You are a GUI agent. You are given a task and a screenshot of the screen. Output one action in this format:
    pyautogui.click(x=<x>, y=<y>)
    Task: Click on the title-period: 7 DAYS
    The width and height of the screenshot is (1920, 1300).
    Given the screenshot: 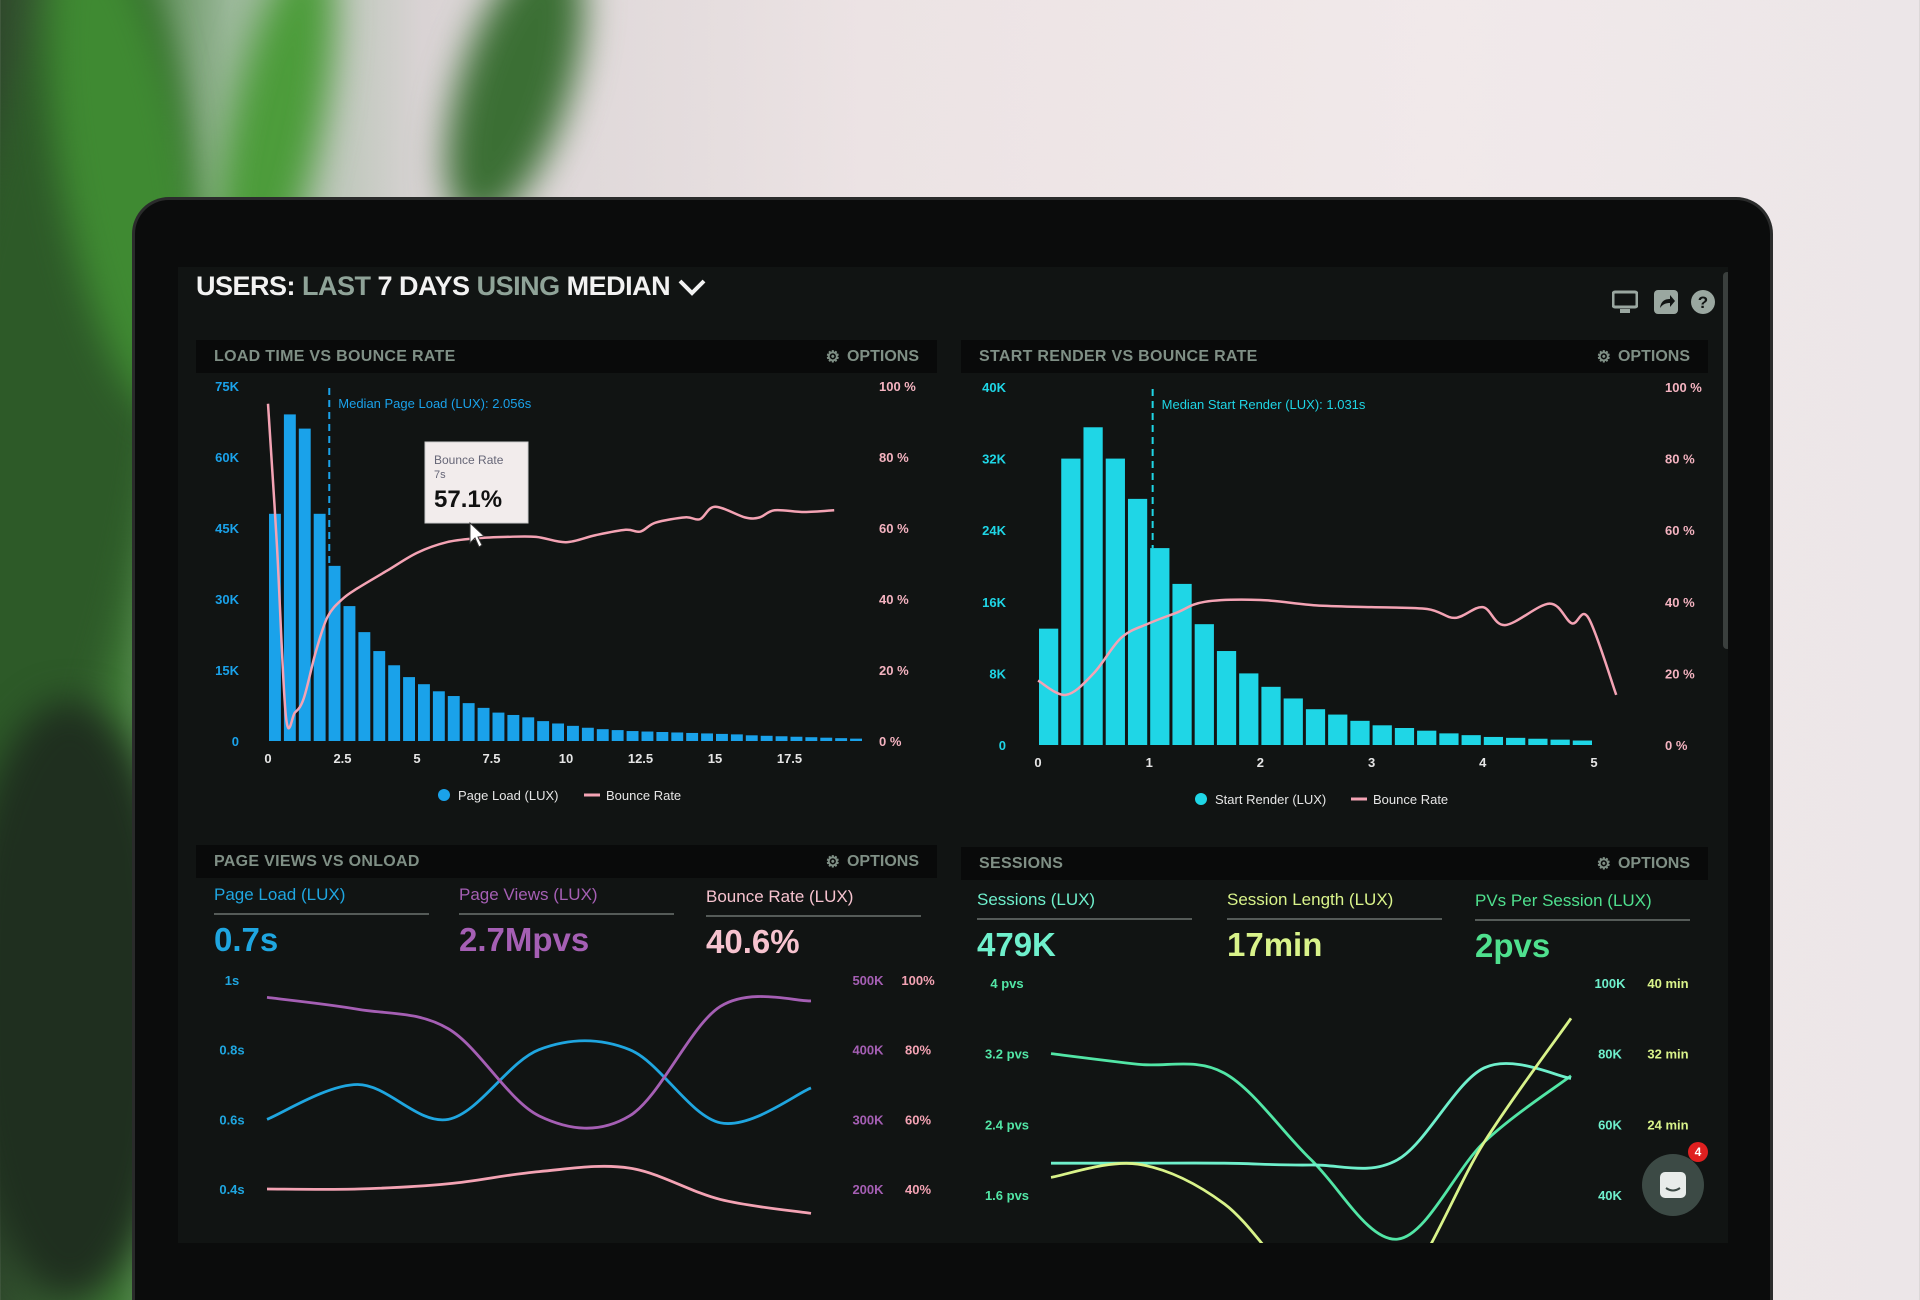 What is the action you would take?
    pyautogui.click(x=424, y=286)
    